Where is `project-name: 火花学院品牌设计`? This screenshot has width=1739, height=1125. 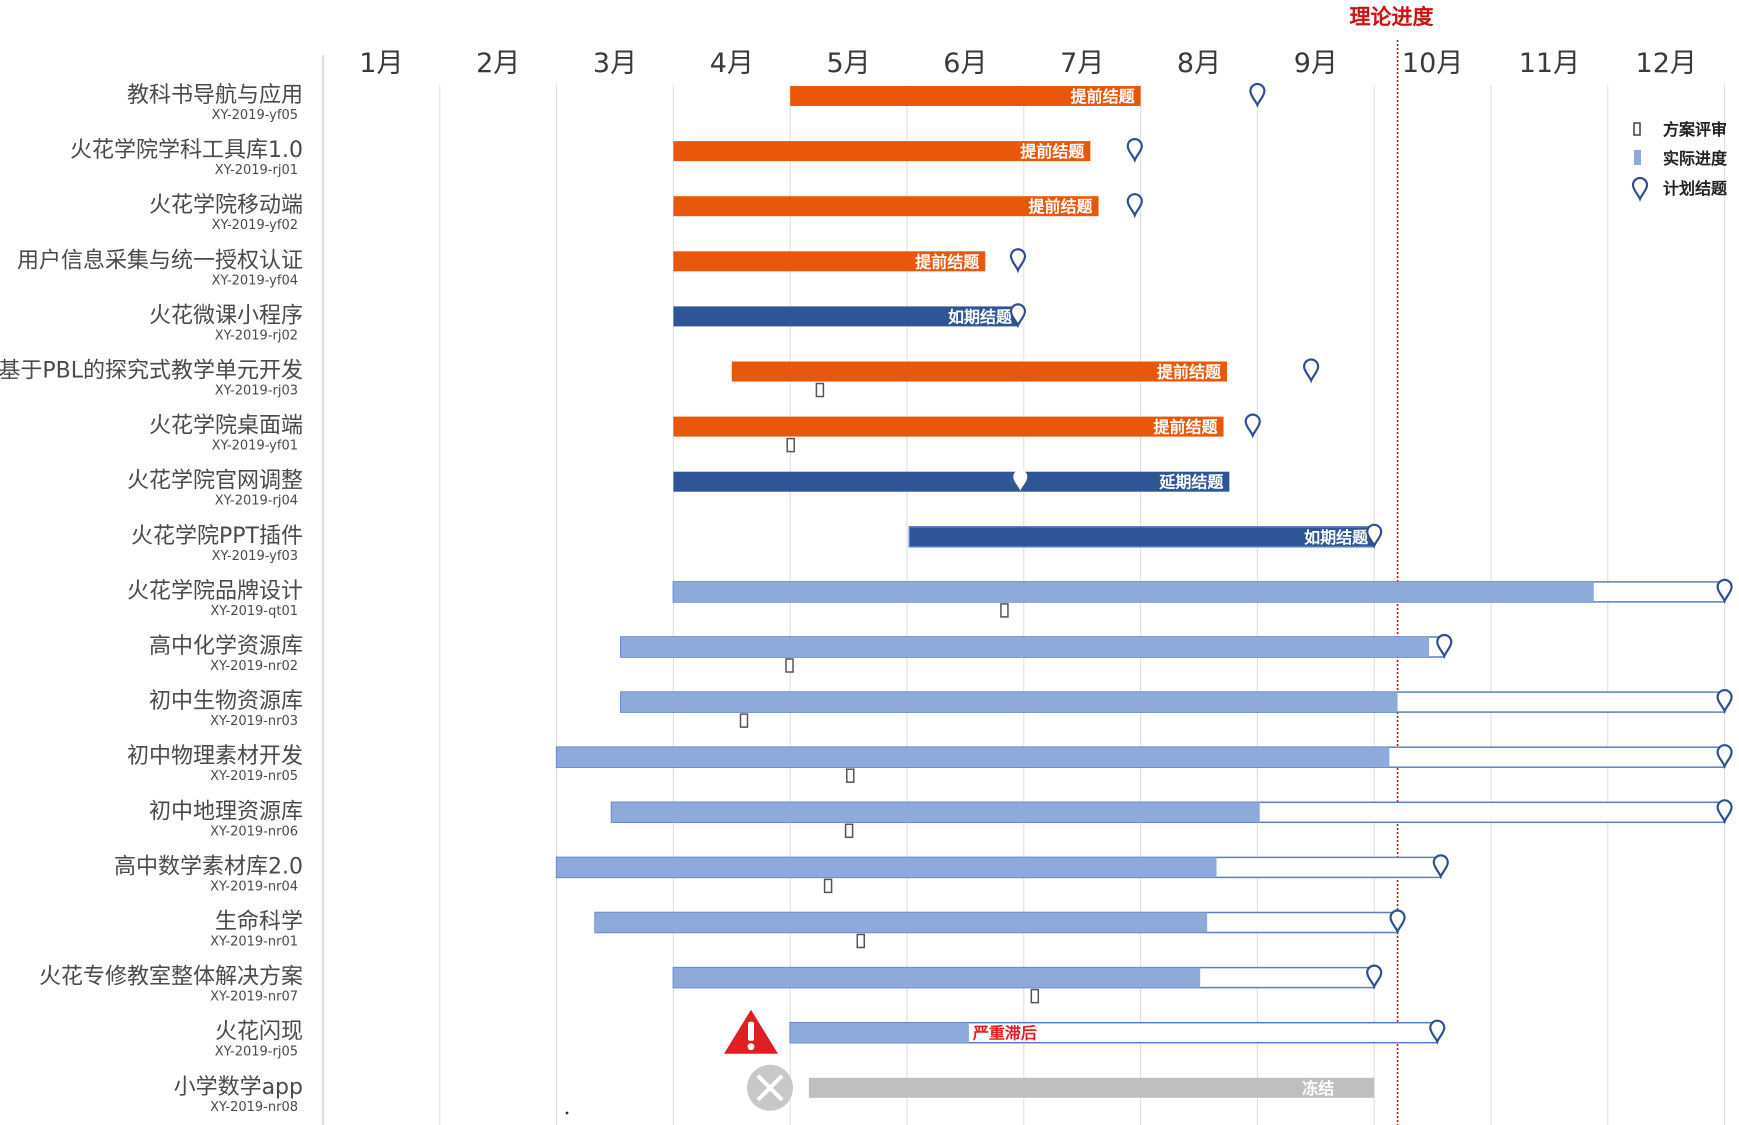
project-name: 火花学院品牌设计 is located at coordinates (215, 591).